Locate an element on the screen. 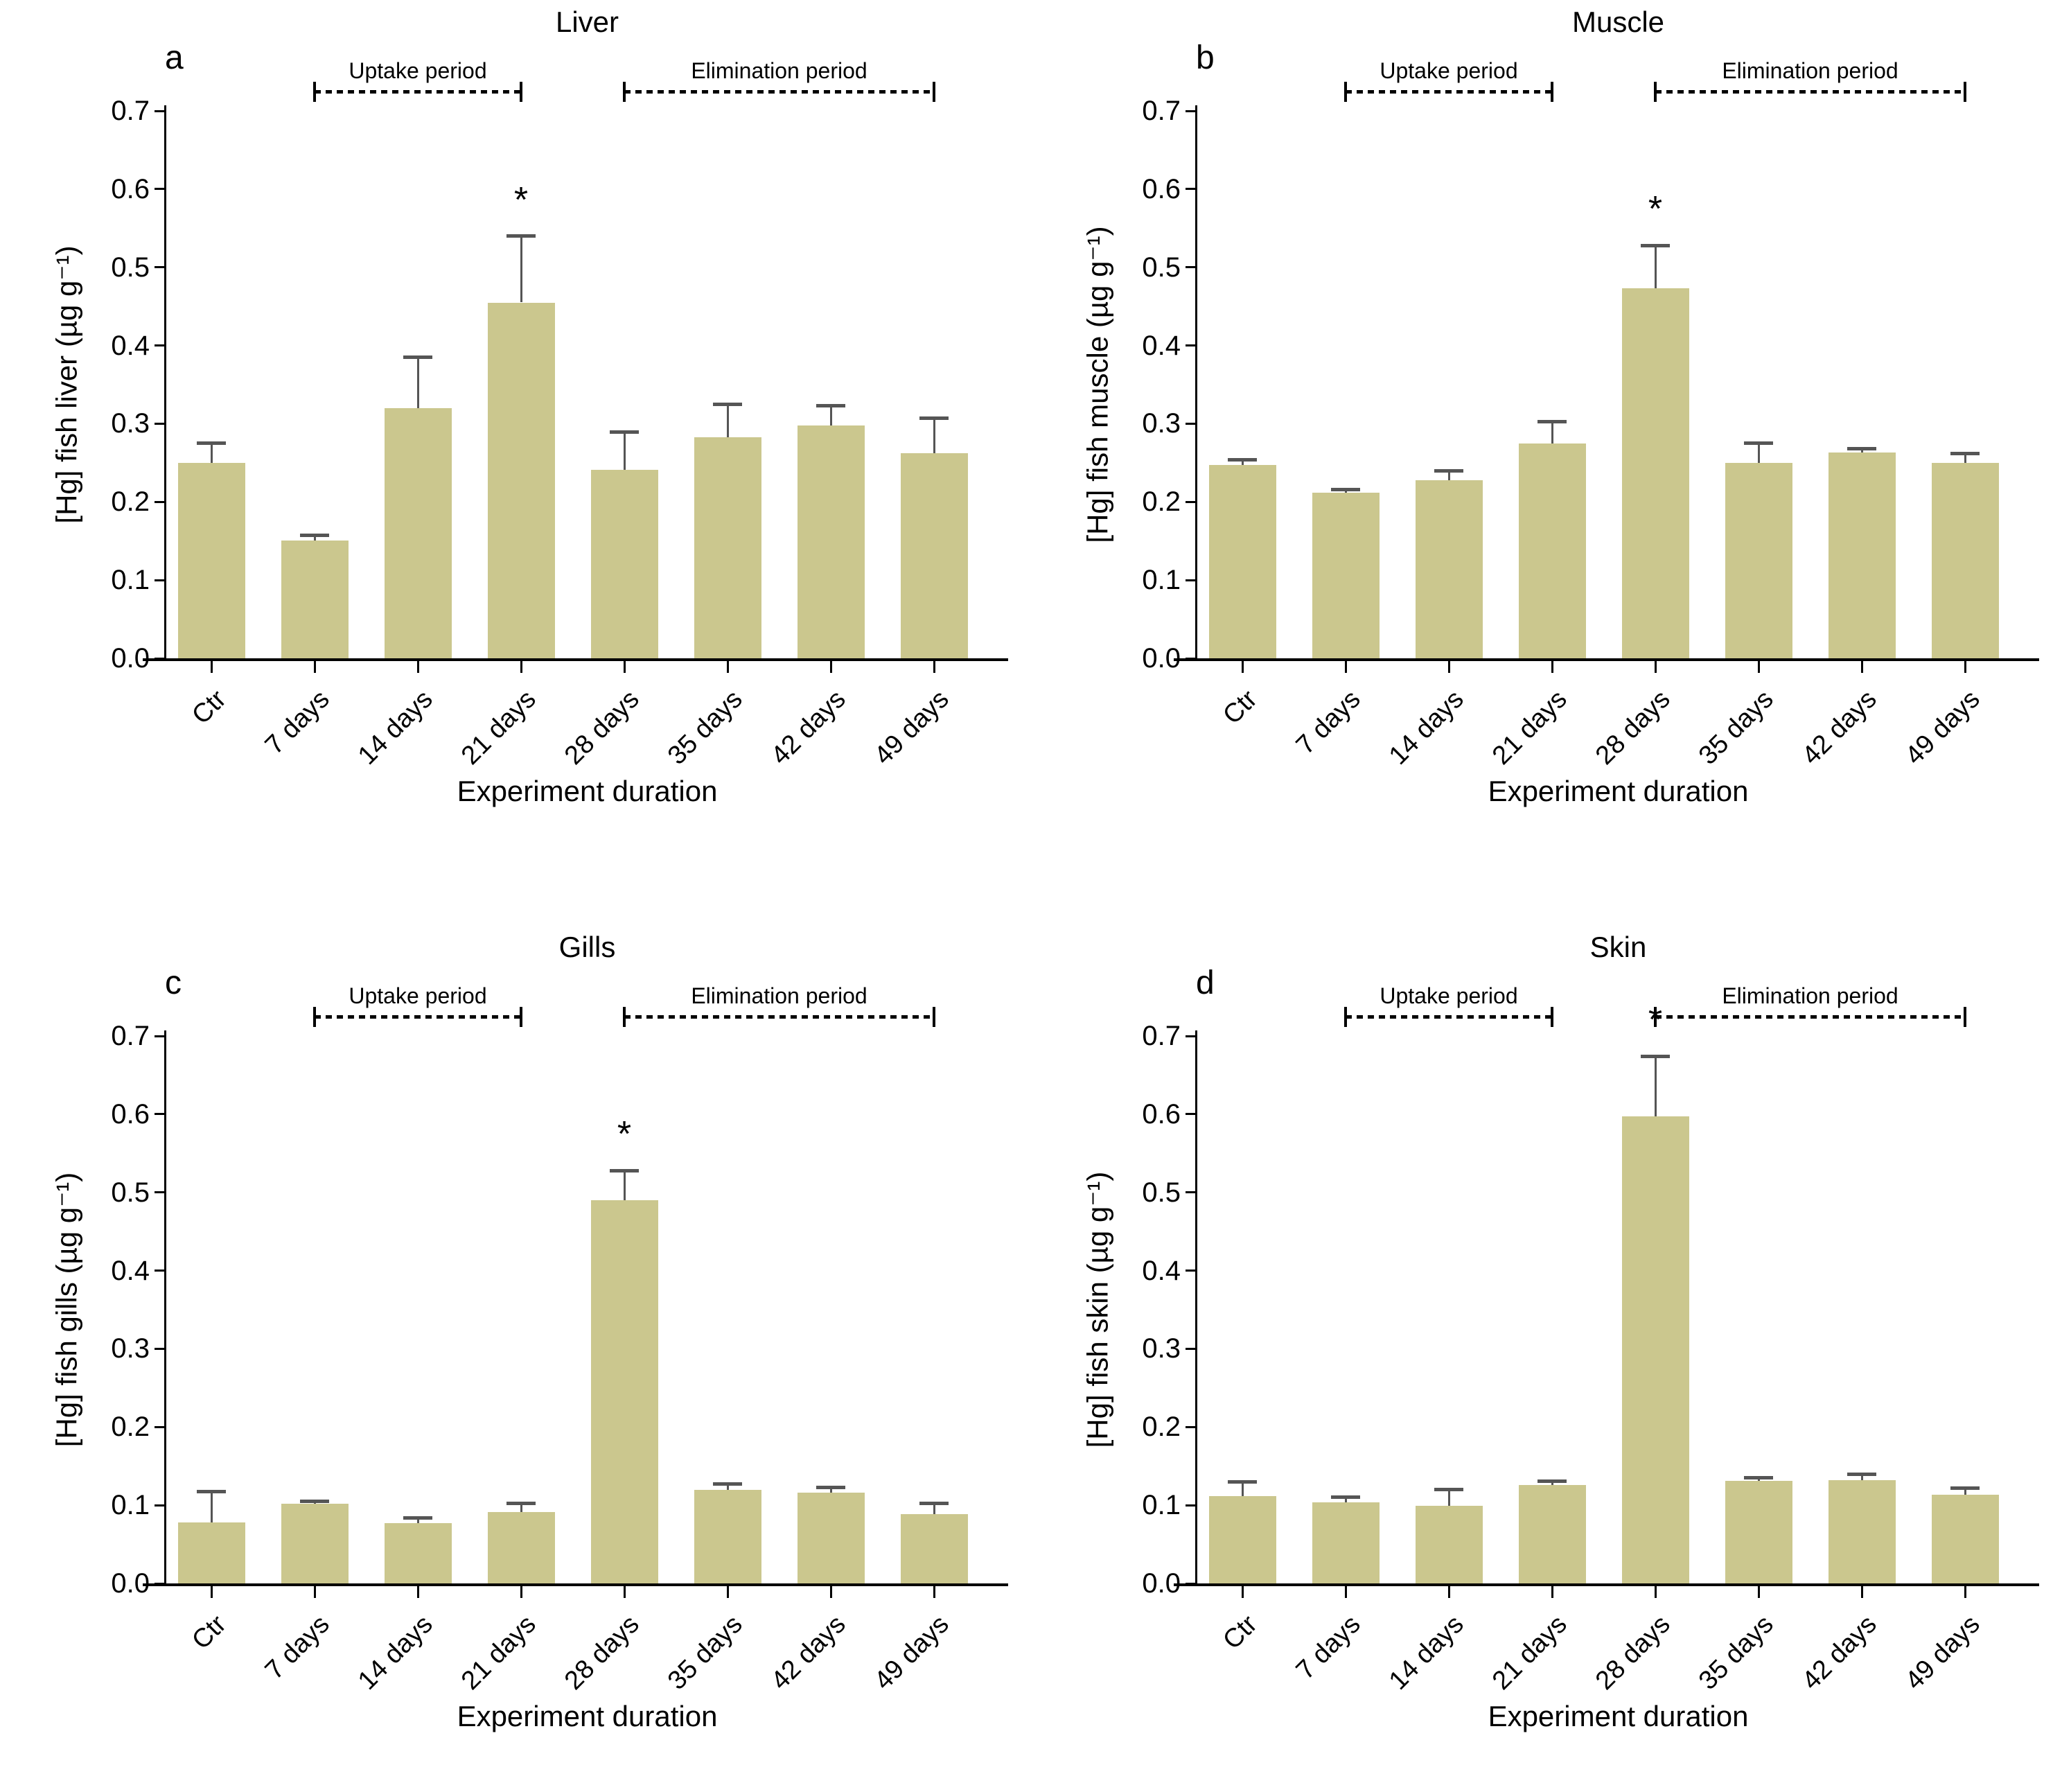 This screenshot has width=2062, height=1792. panel-letter: a is located at coordinates (174, 58).